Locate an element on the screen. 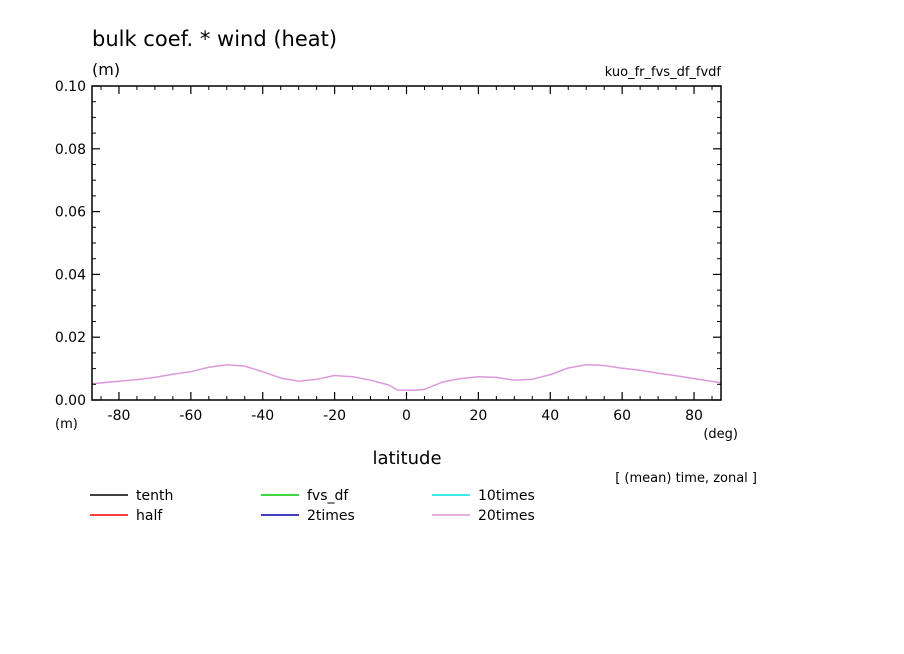 The image size is (904, 654). legend-label-10times: 10times is located at coordinates (506, 496).